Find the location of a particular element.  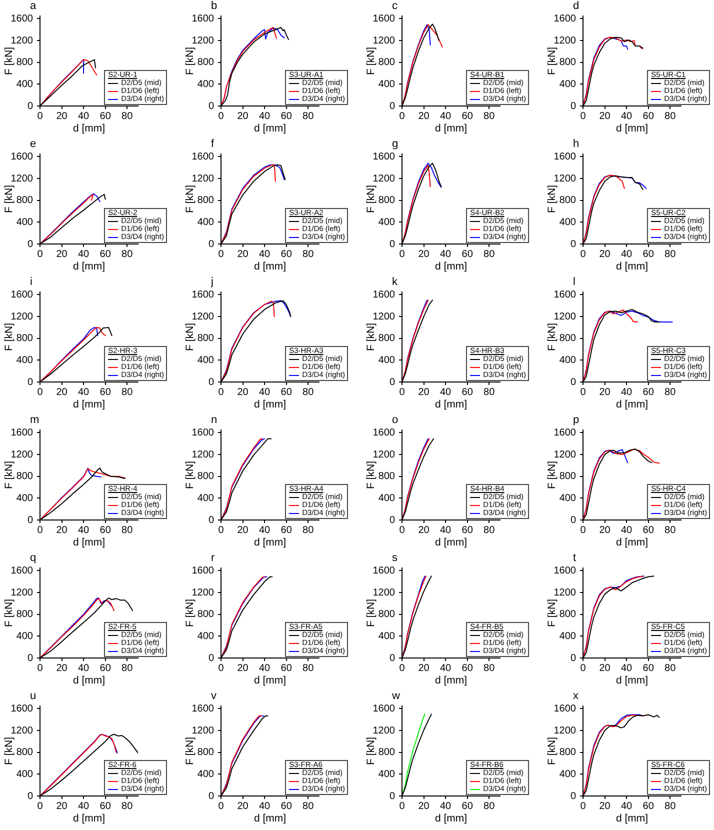

chart-title: d is located at coordinates (576, 6).